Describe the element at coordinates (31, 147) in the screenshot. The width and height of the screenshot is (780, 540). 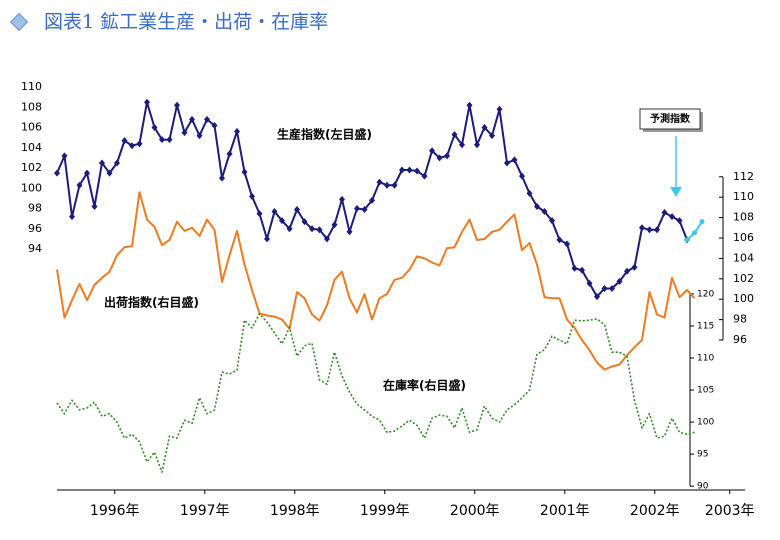
I see `y-tick-label: 104` at that location.